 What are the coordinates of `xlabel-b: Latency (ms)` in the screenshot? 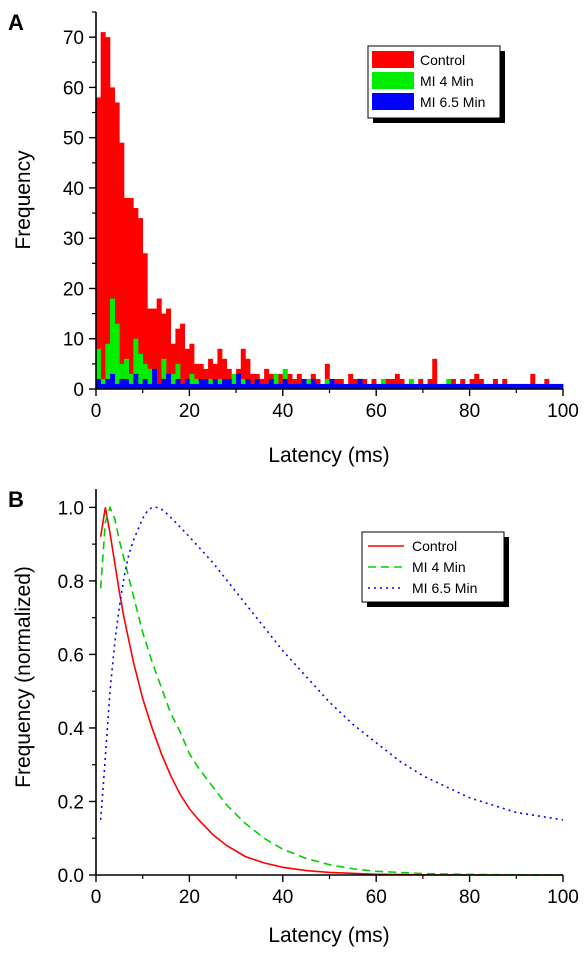 It's located at (328, 935).